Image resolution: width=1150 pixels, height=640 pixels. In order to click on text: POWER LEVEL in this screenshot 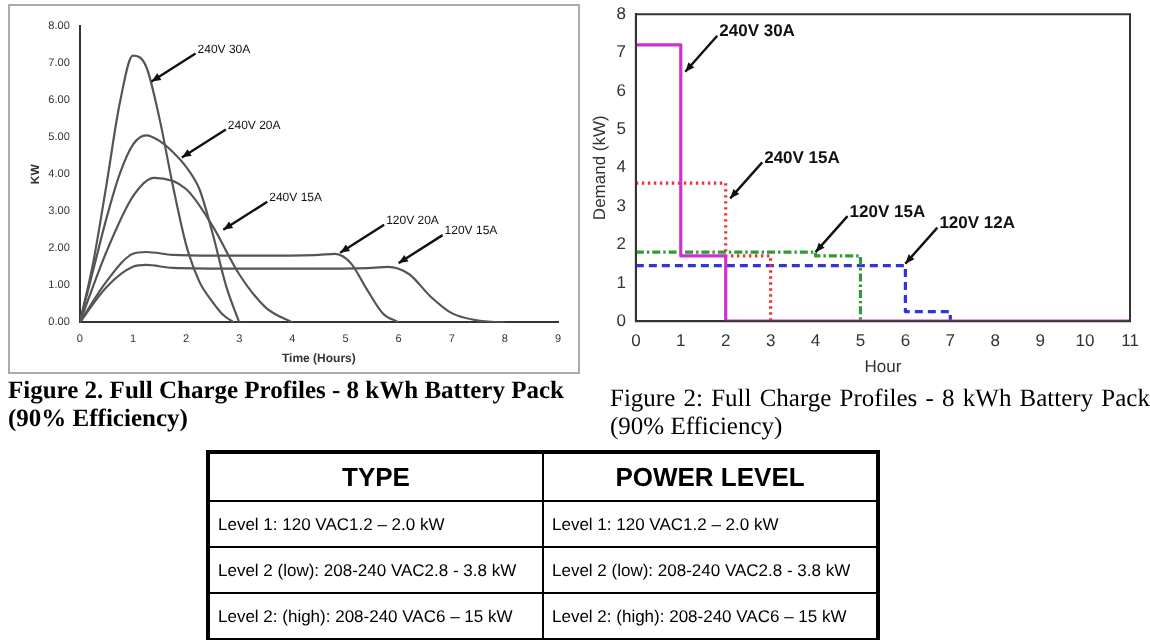, I will do `click(710, 476)`.